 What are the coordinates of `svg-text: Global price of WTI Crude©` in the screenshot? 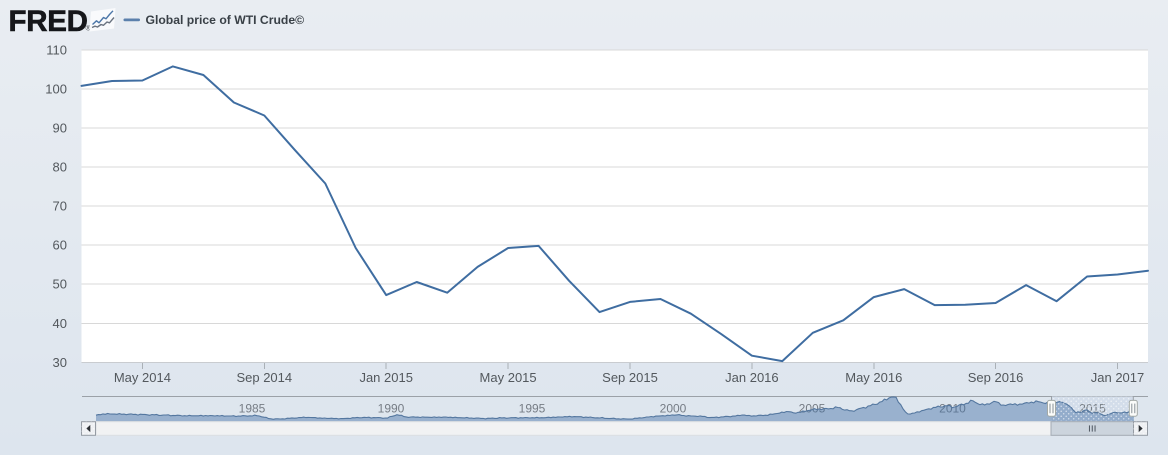 It's located at (225, 20).